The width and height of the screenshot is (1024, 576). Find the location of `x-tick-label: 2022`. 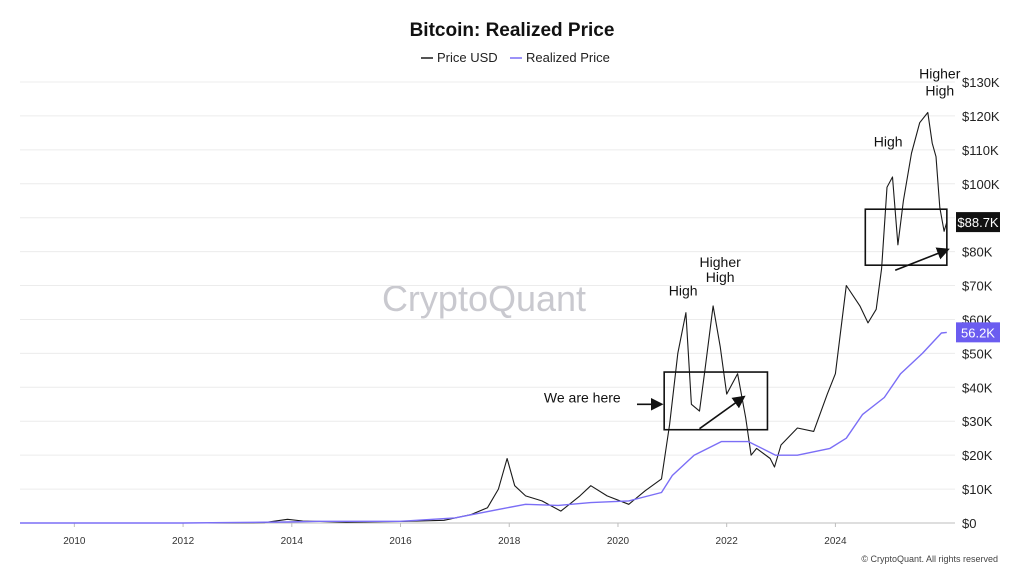

x-tick-label: 2022 is located at coordinates (727, 541).